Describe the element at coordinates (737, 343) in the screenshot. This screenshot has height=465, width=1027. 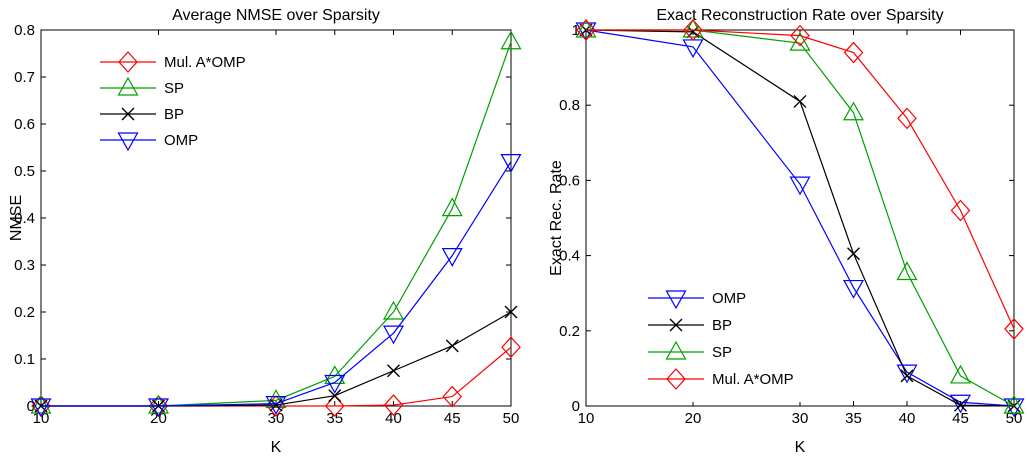
I see `legend: OMP BP SP Mul. A*OMP` at that location.